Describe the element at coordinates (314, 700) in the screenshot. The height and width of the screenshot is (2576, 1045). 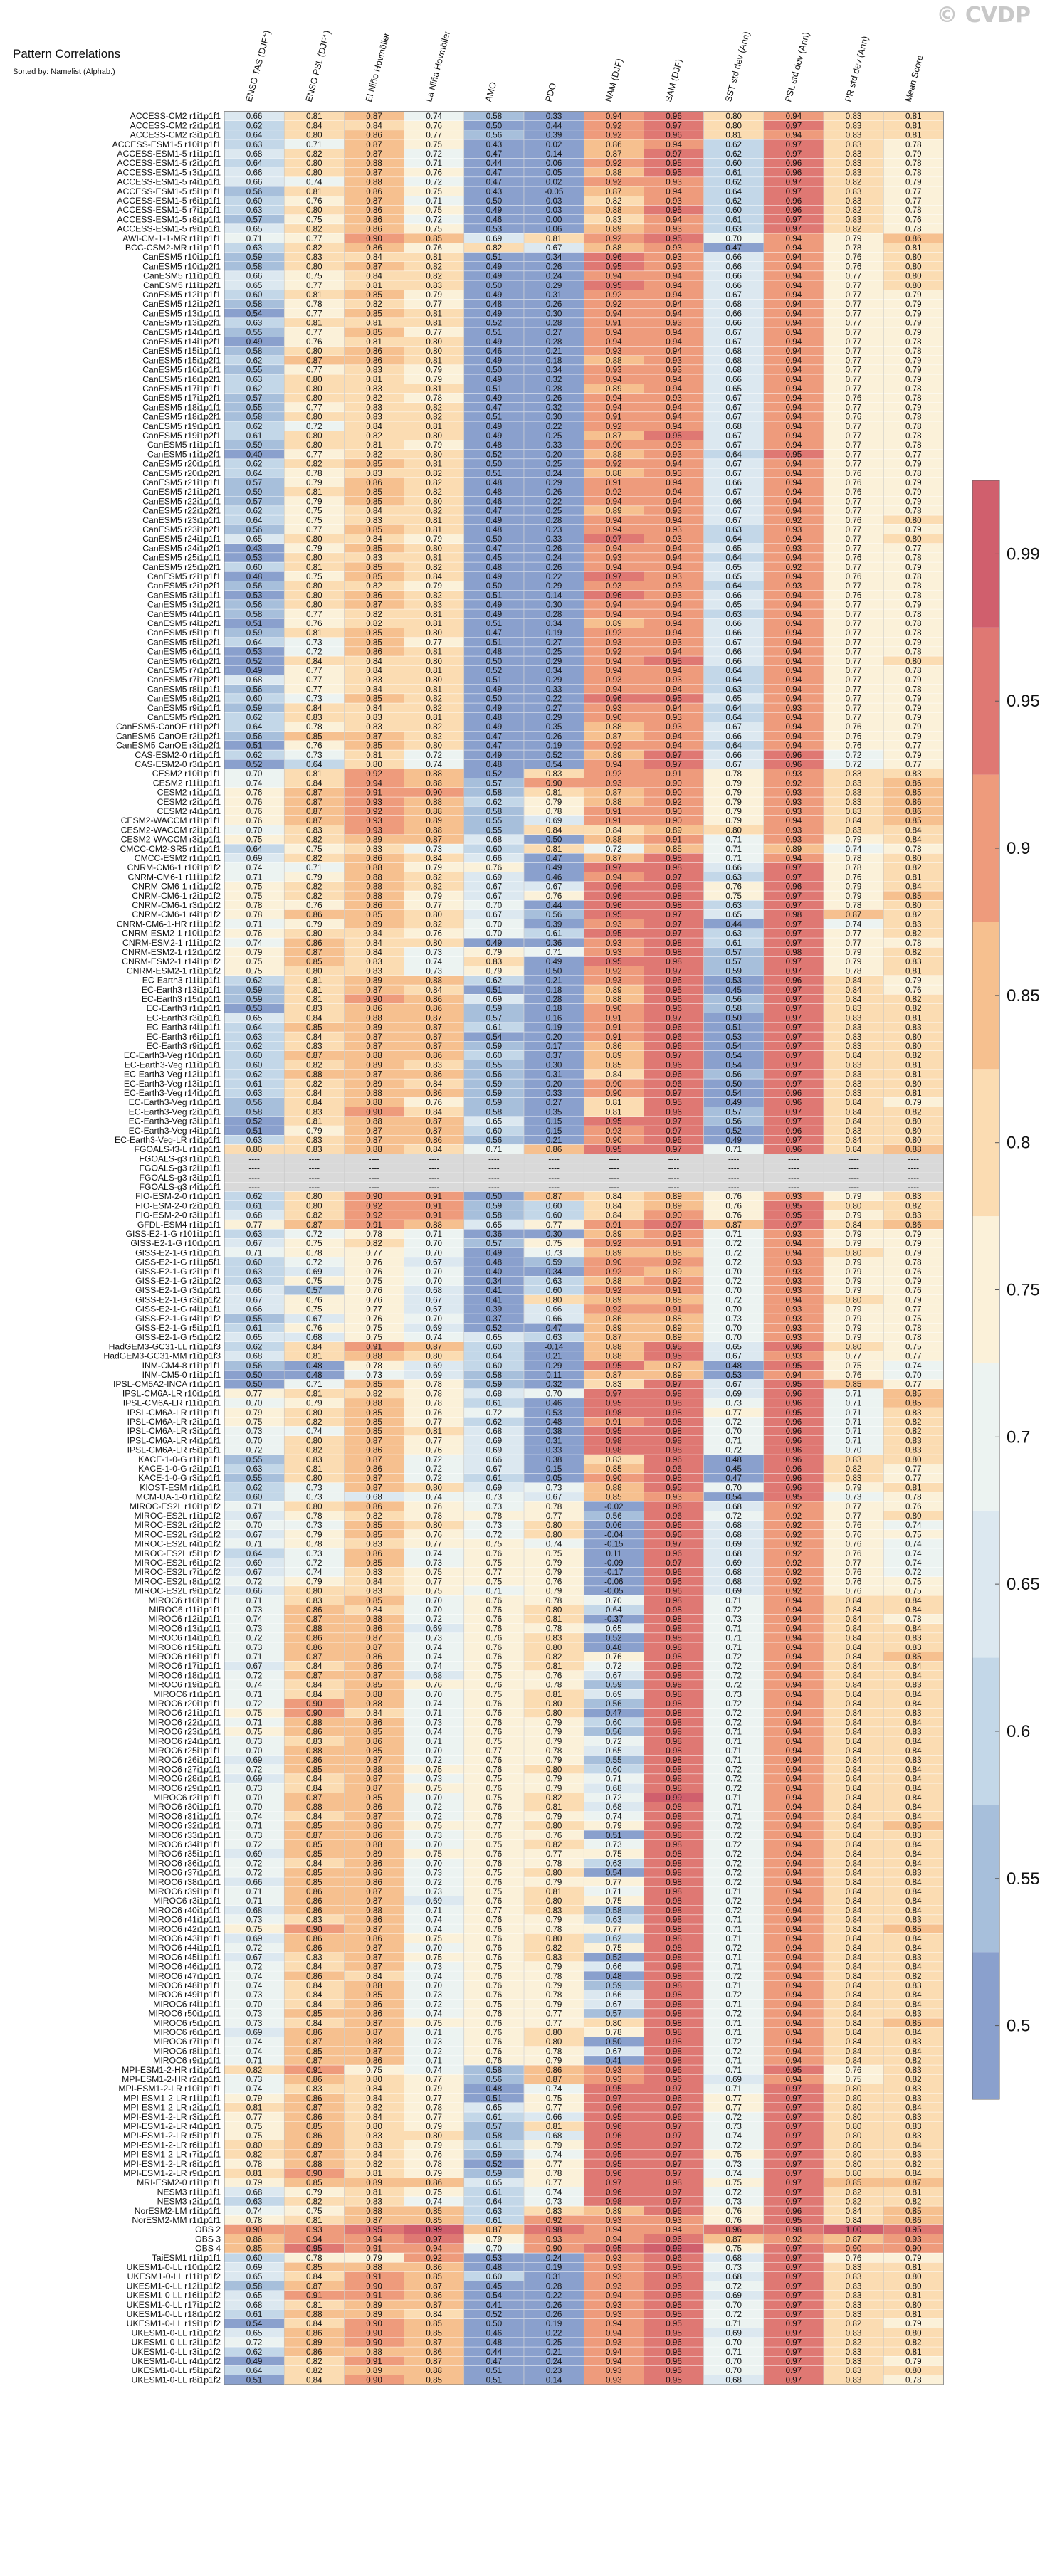
I see `cell-value: 0.73` at that location.